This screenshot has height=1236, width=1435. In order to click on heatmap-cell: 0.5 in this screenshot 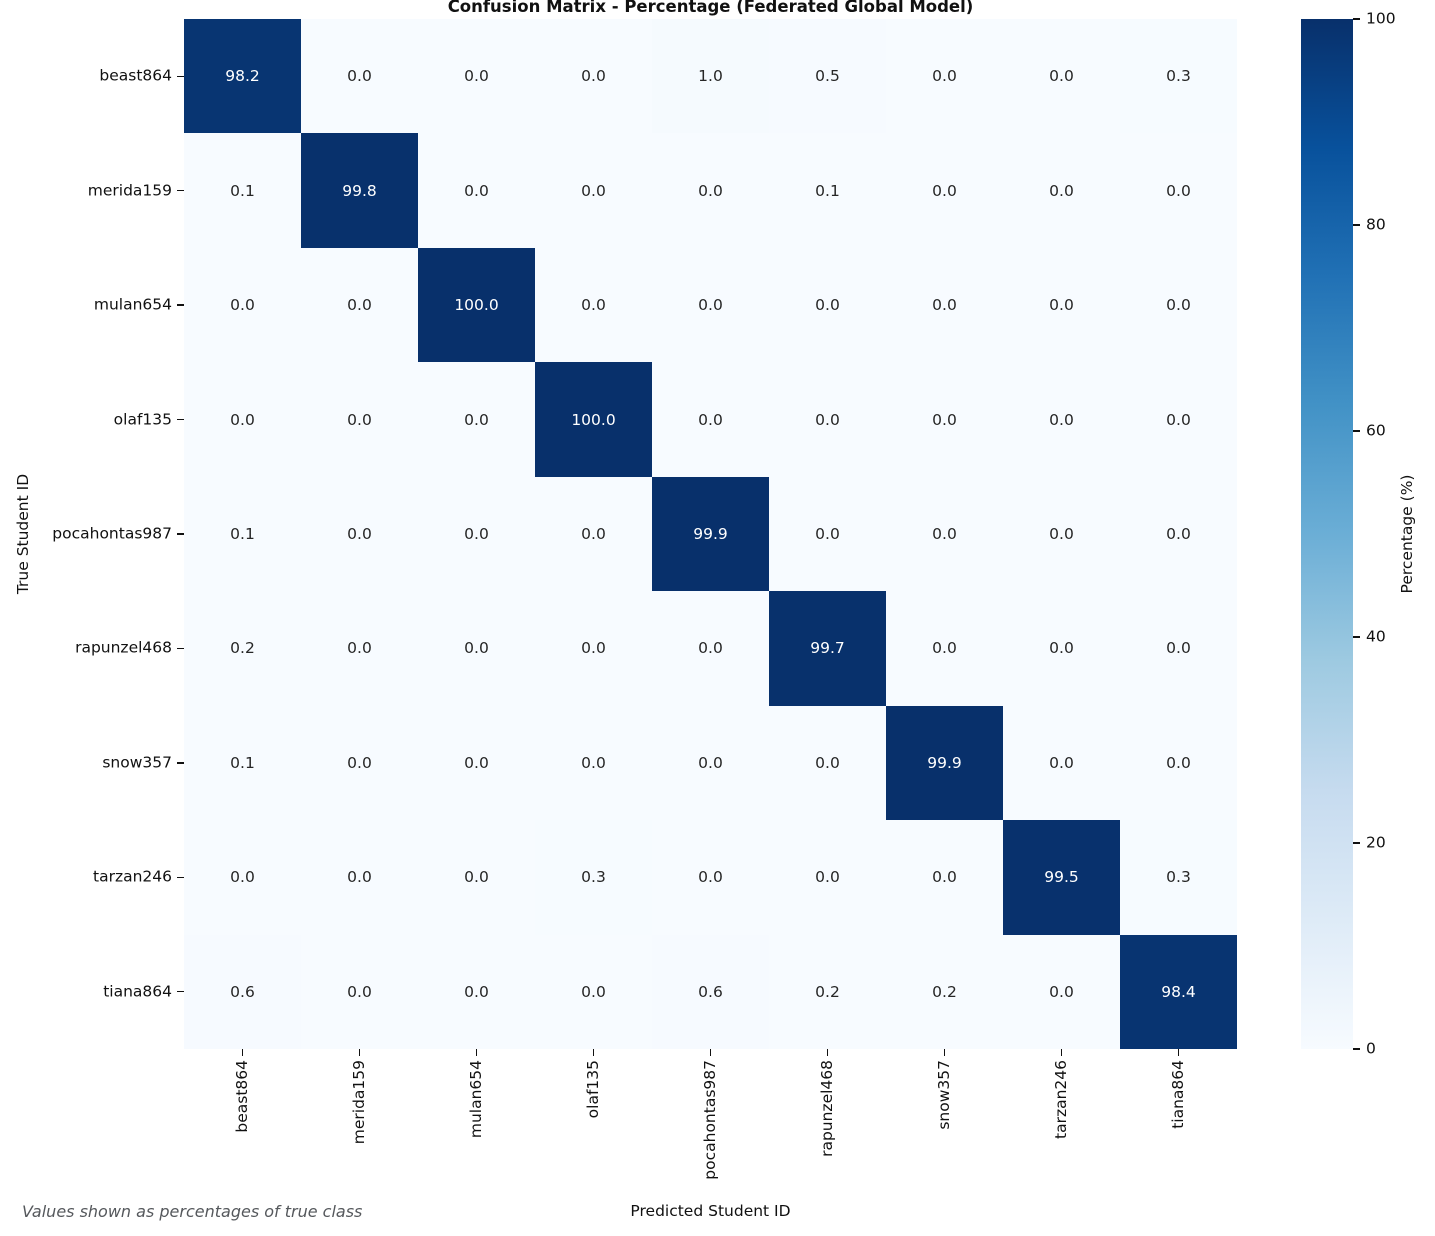, I will do `click(827, 76)`.